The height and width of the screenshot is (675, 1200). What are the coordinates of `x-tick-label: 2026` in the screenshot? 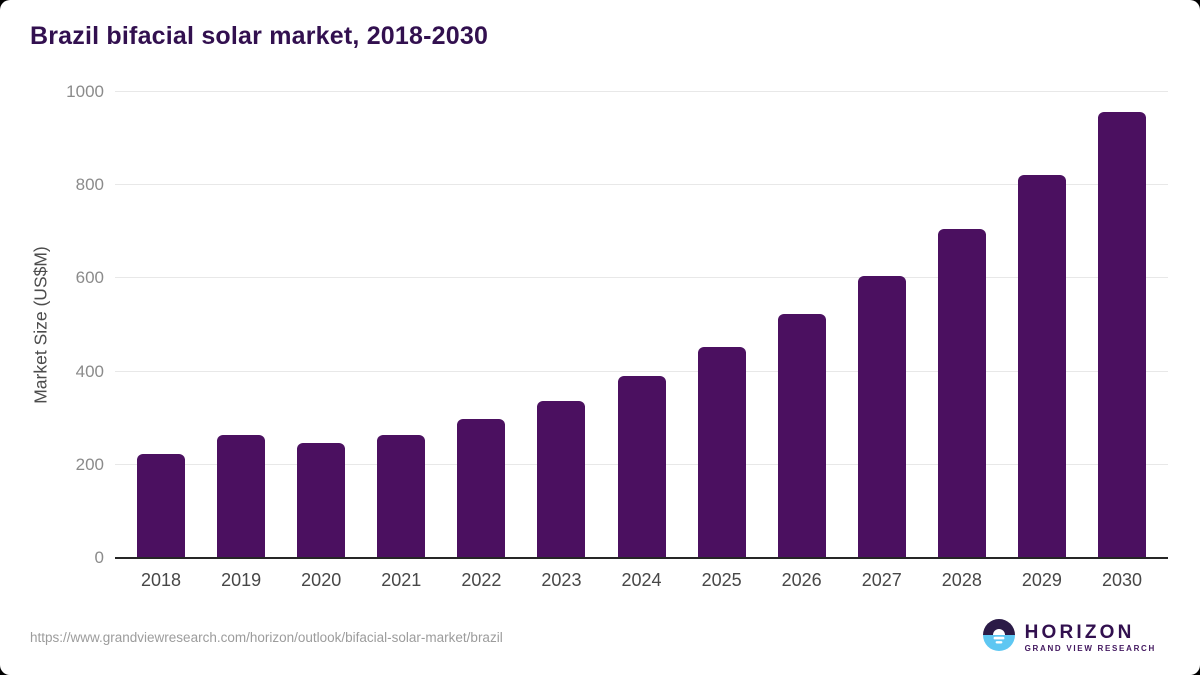 It's located at (801, 580).